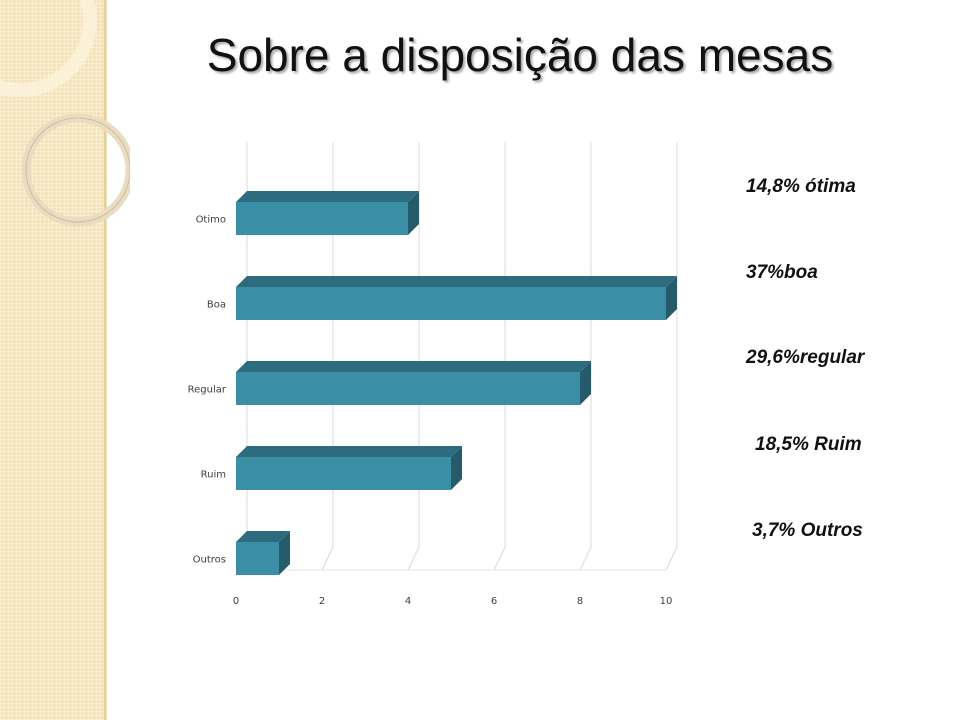  Describe the element at coordinates (808, 444) in the screenshot. I see `percent-label-ruim: 18,5% Ruim` at that location.